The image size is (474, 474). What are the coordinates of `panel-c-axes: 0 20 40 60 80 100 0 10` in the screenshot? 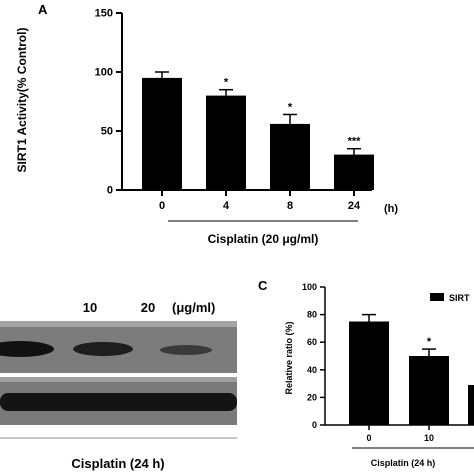 It's located at (388, 362).